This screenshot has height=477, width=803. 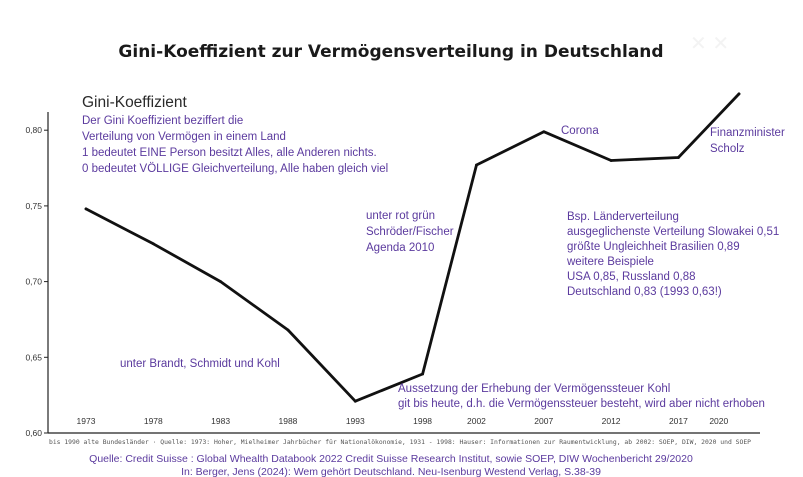 I want to click on scholz-line-1: Finanzminister, so click(x=747, y=133).